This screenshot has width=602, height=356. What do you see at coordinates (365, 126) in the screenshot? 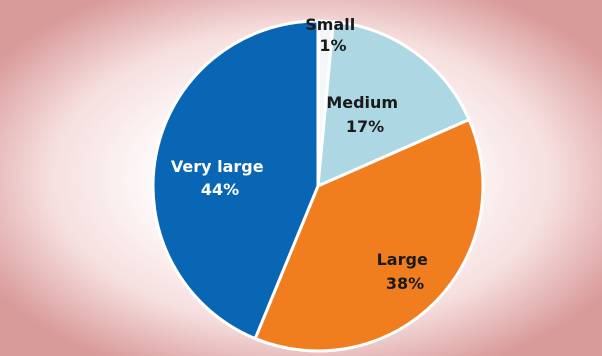
I see `slice-value-medium: 17%` at bounding box center [365, 126].